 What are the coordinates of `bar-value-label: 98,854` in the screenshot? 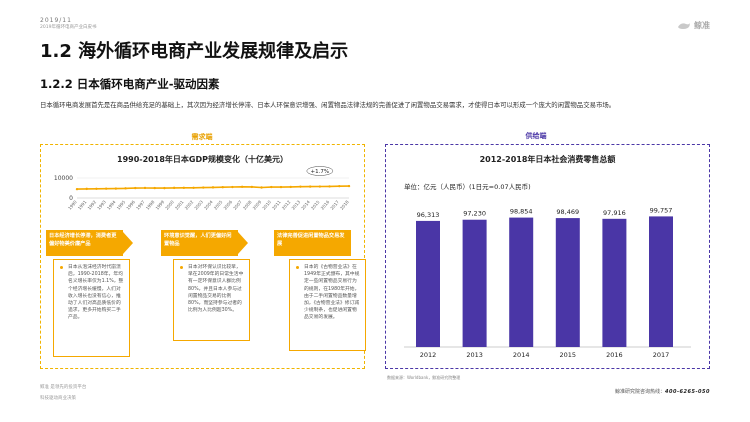 It's located at (521, 212).